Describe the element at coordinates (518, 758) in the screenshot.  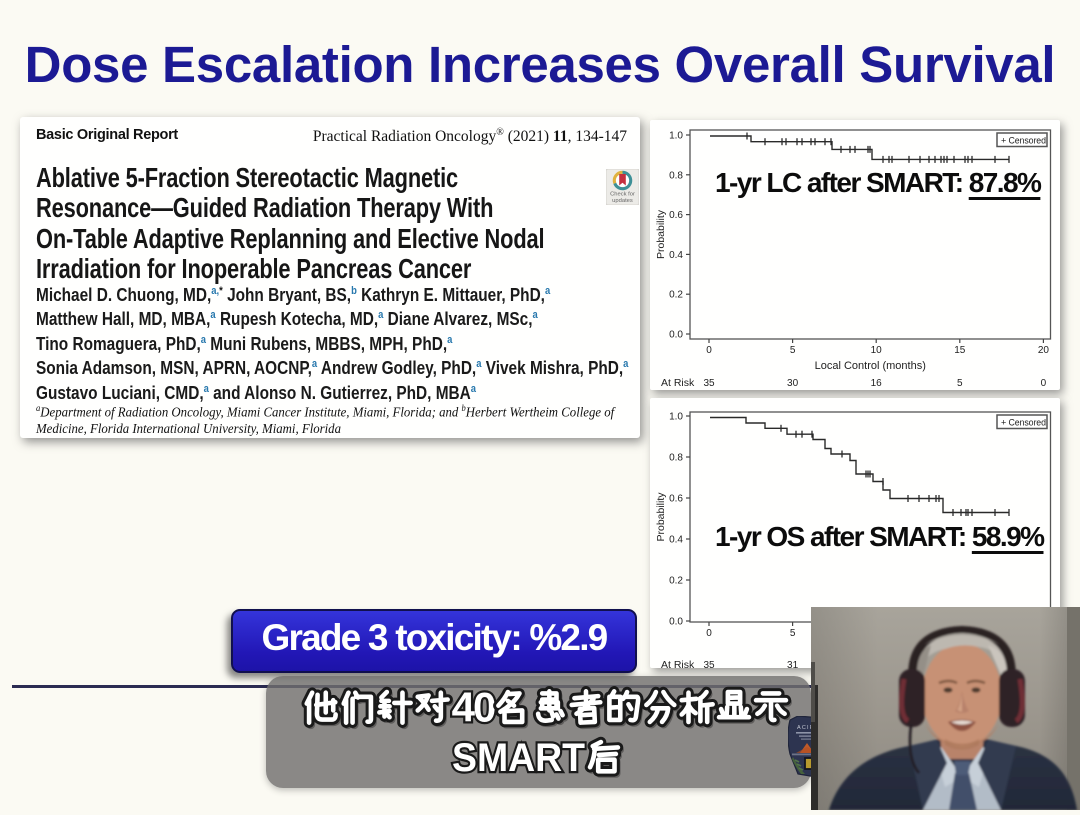
I see `svg-text: SMART` at that location.